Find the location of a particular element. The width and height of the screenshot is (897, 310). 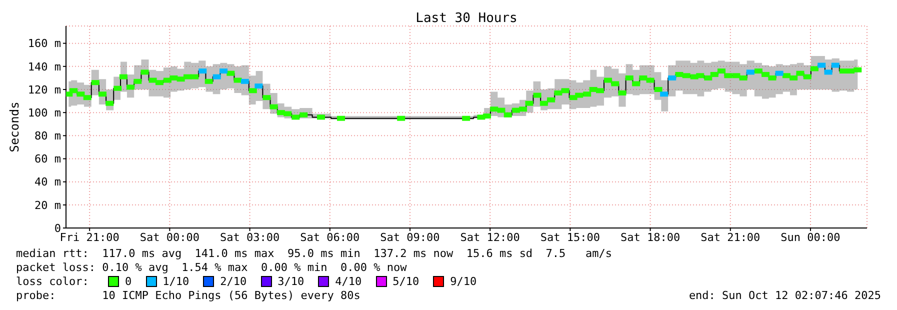

text: median rtt: 117.0 ms avg 141.0 ms max 95.0 ms min 137.2 ms now 15.6 ms sd 7.5 am/s is located at coordinates (314, 253).